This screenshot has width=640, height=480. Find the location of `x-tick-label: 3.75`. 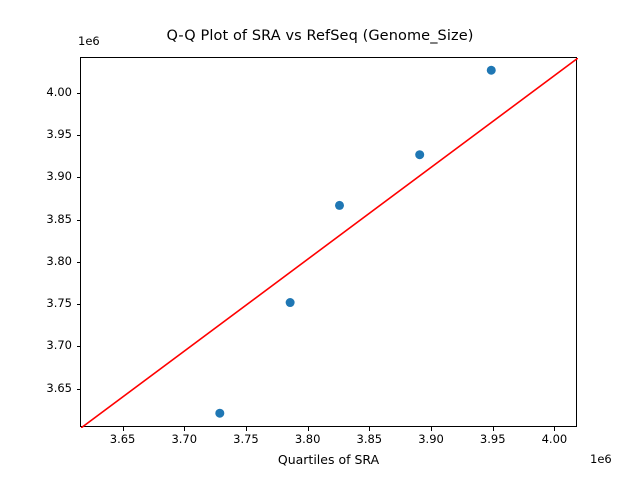

x-tick-label: 3.75 is located at coordinates (246, 439).